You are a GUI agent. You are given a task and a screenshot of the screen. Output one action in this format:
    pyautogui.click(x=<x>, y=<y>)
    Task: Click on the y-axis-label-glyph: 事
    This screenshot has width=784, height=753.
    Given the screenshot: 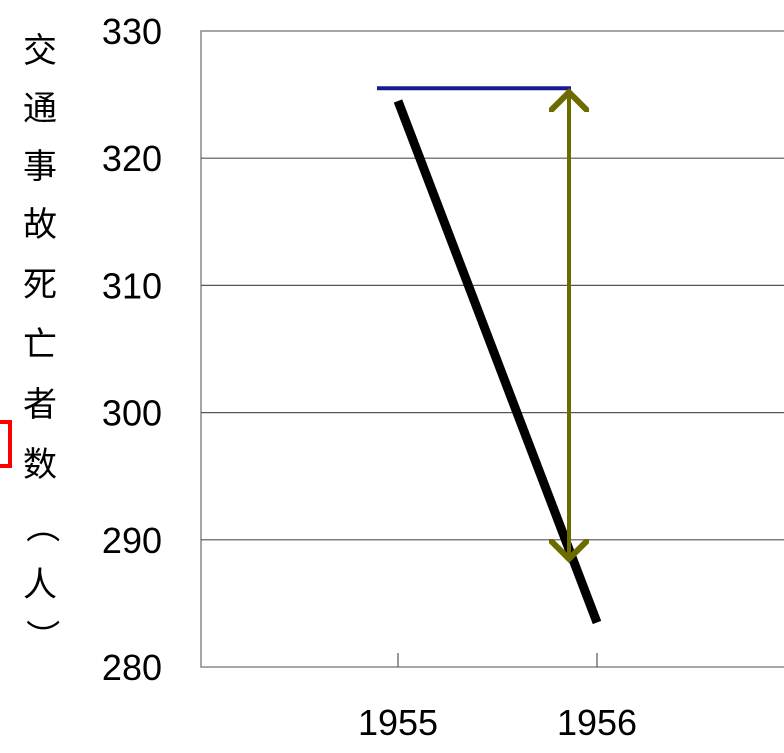 What is the action you would take?
    pyautogui.click(x=40, y=167)
    